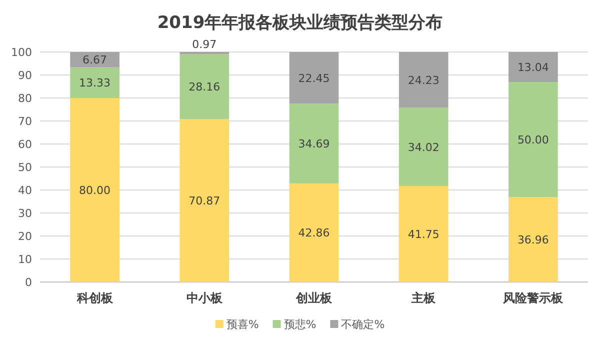 Image resolution: width=600 pixels, height=339 pixels. I want to click on data-label: 0.97, so click(204, 44).